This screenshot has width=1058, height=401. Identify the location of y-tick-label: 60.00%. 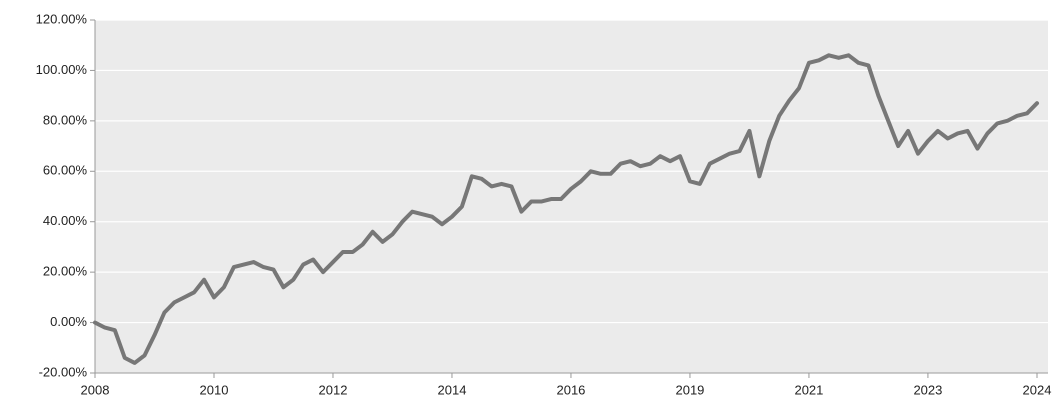
(65, 170).